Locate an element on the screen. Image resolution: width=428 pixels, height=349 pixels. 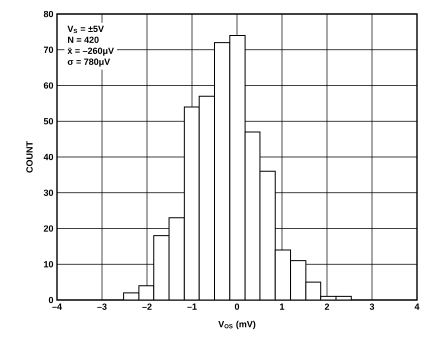
x-tick-label: 0 is located at coordinates (237, 307).